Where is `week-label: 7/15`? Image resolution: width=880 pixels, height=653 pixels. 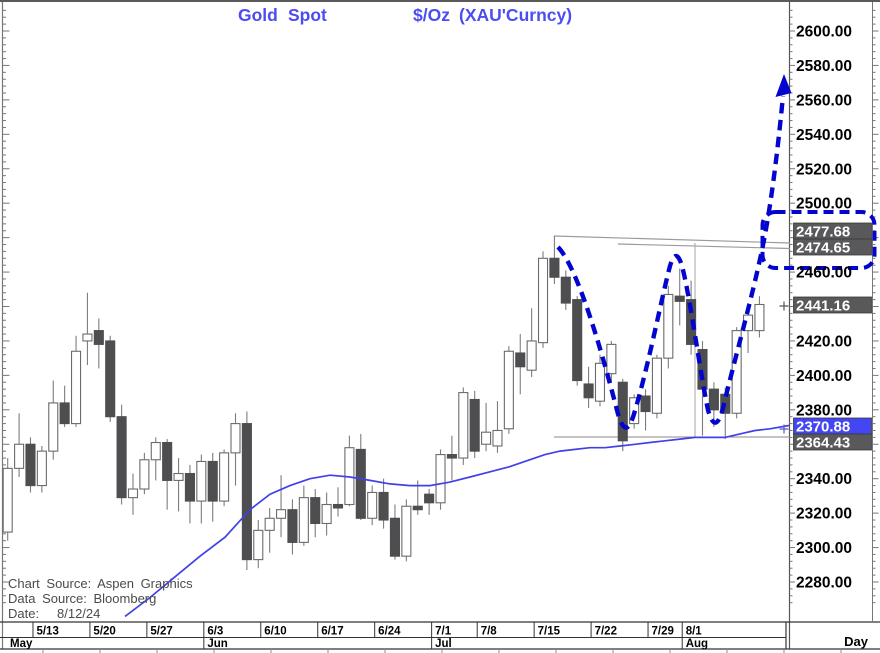
week-label: 7/15 is located at coordinates (549, 632).